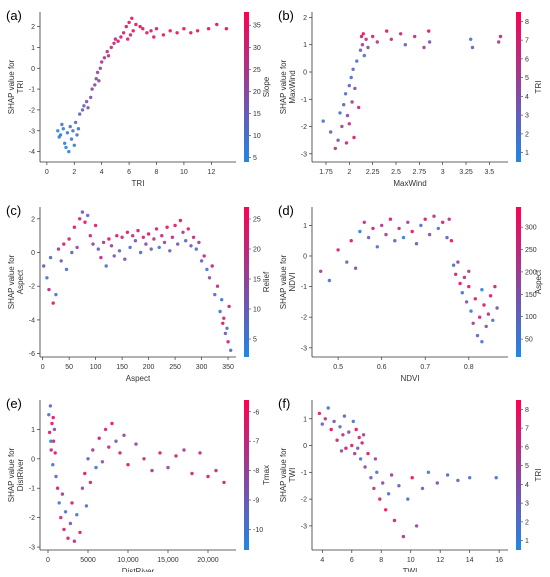 The width and height of the screenshot is (550, 577). I want to click on y-axis-label: SHAP value forTWI, so click(288, 474).